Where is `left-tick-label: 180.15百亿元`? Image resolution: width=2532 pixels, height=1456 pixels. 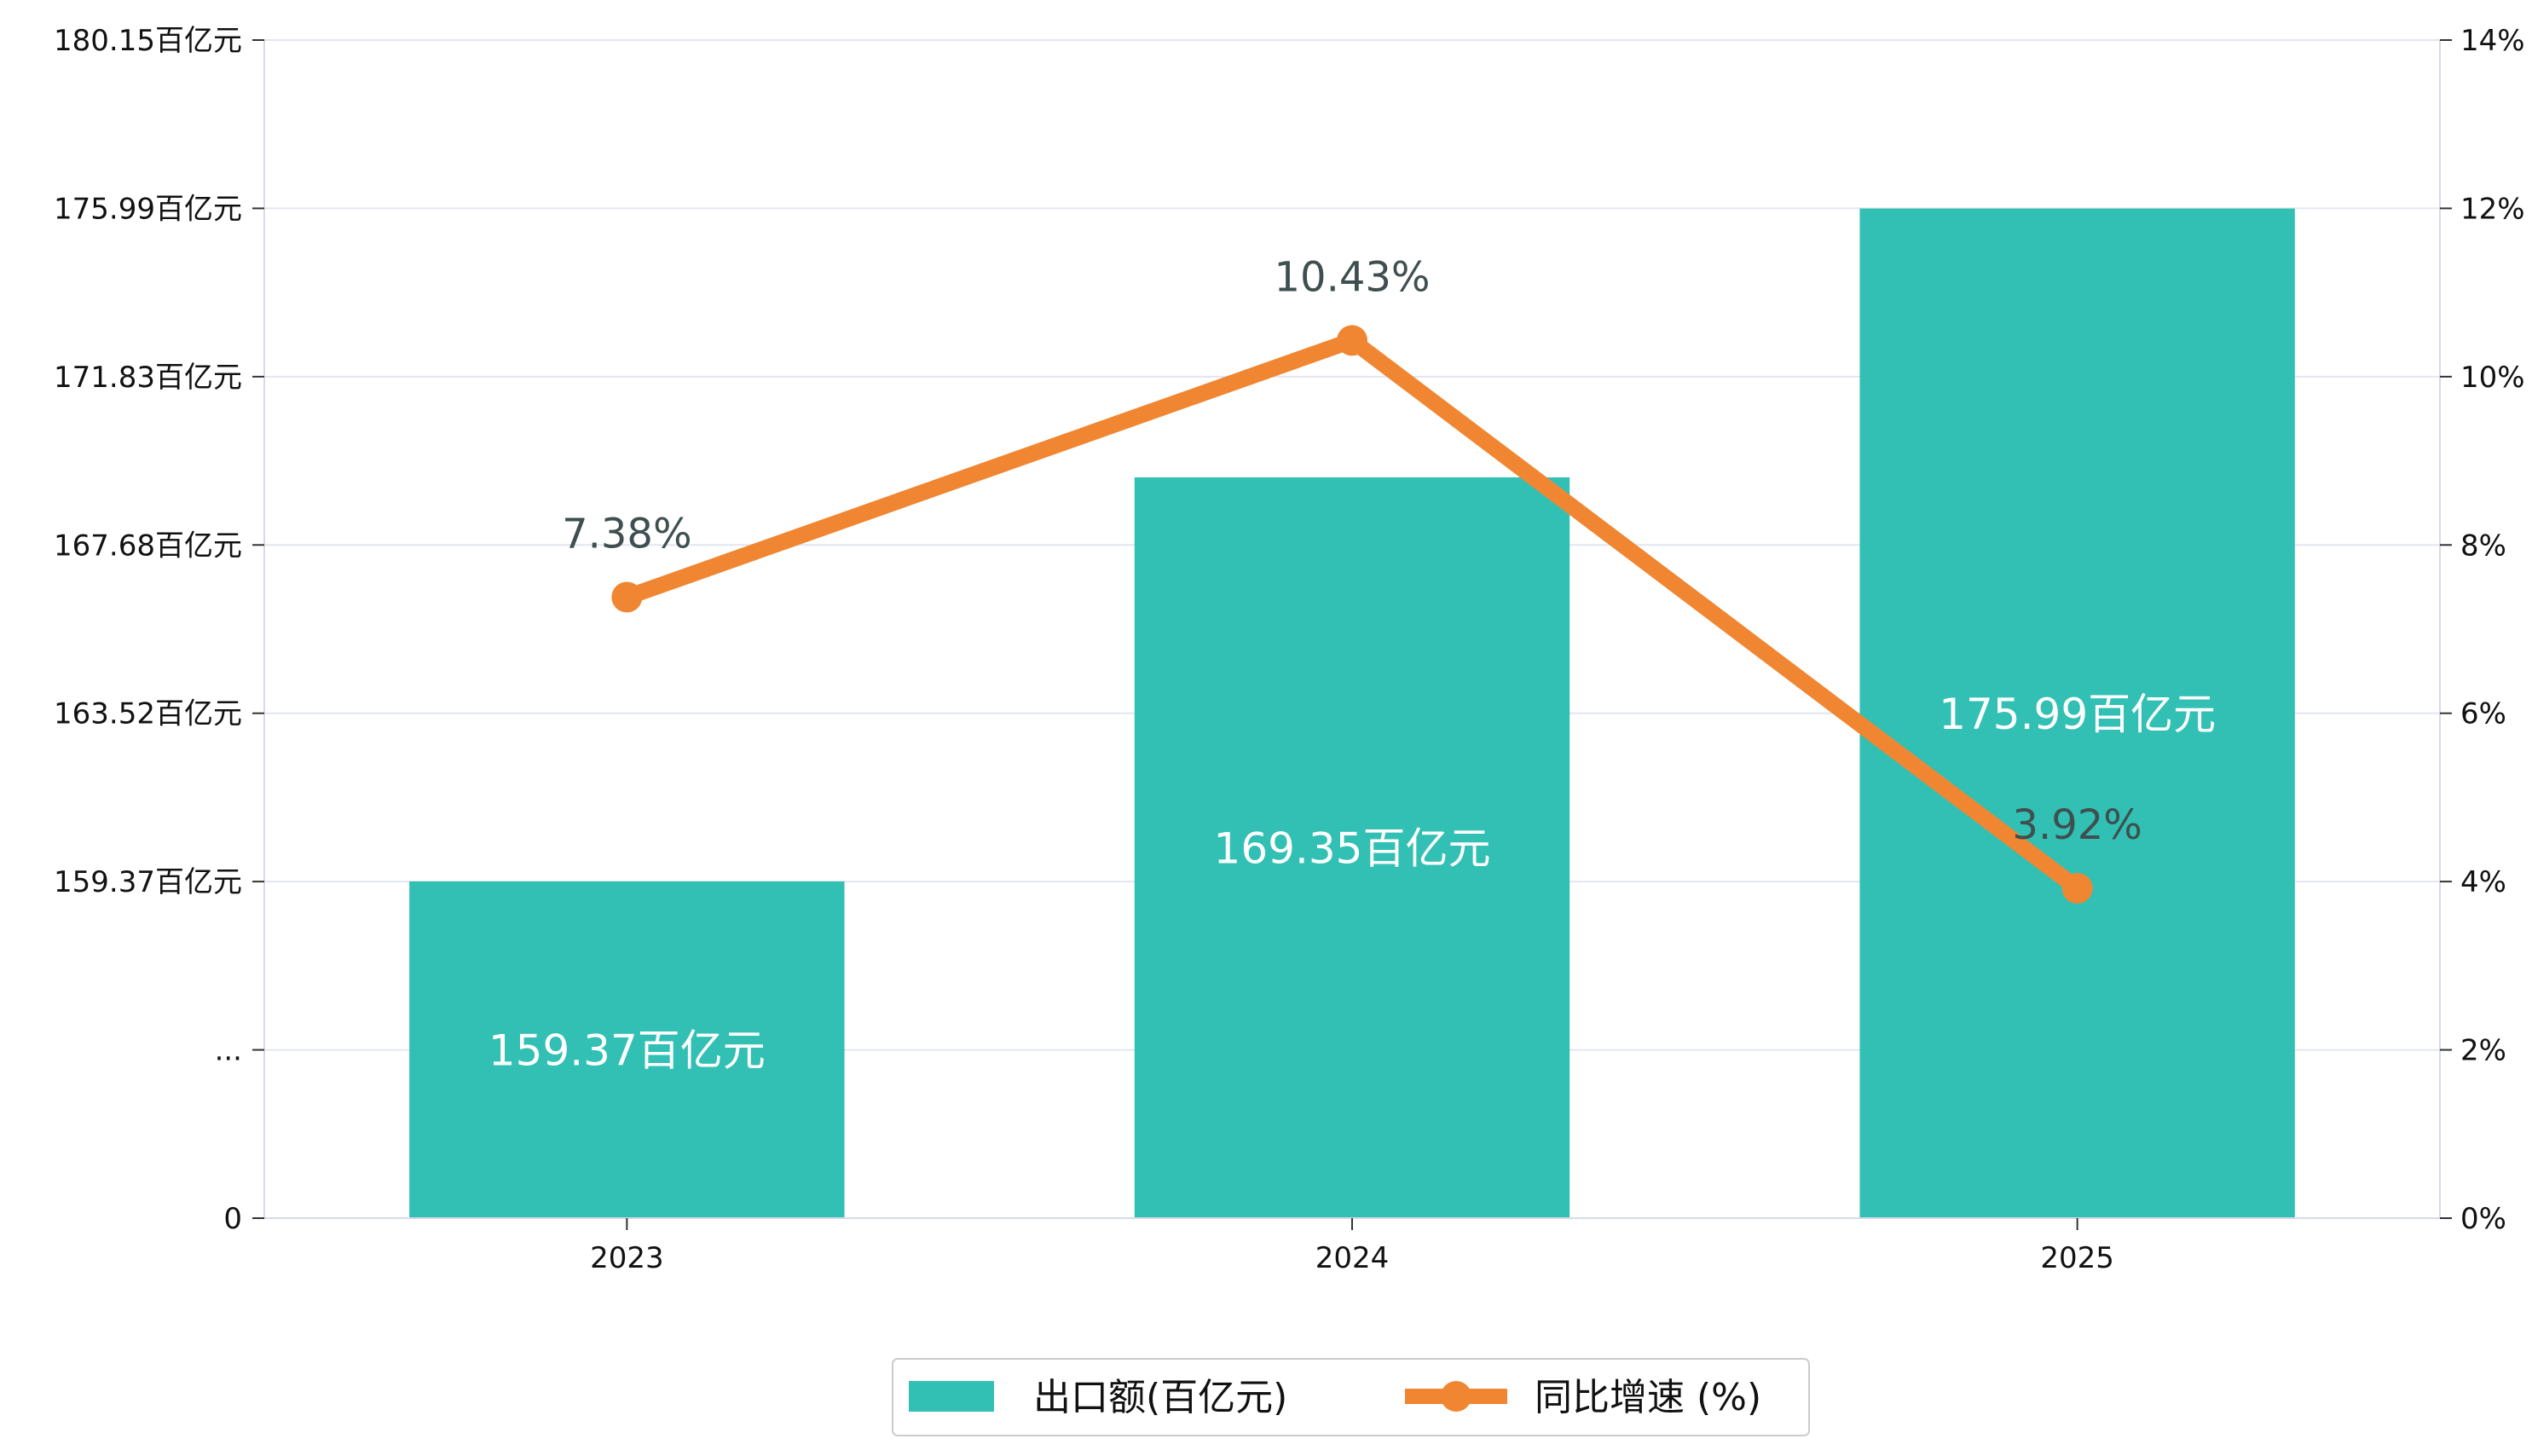 left-tick-label: 180.15百亿元 is located at coordinates (148, 41).